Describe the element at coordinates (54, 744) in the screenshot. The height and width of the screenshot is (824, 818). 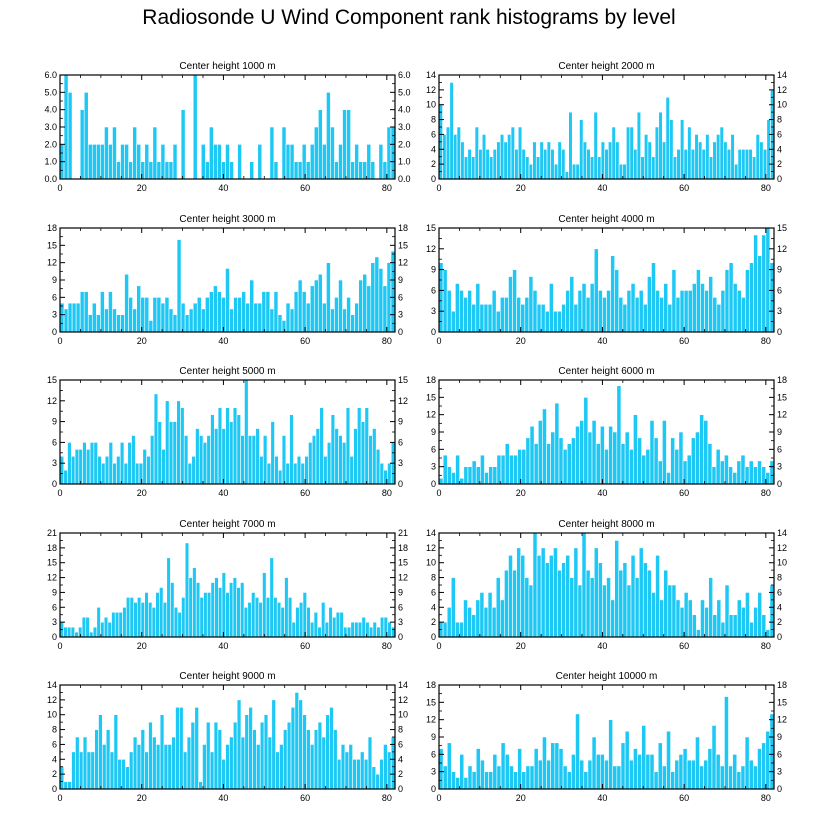
I see `y-tick-label: 6` at that location.